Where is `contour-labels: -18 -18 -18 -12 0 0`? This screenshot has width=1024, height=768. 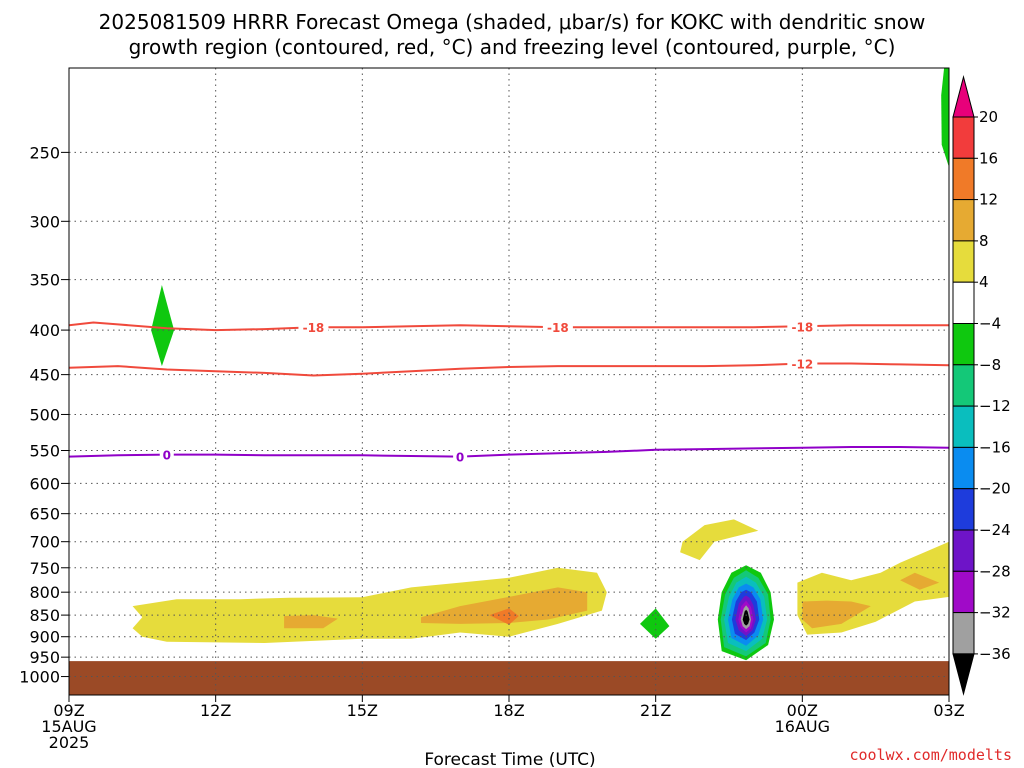
contour-labels: -18 -18 -18 -12 0 0 is located at coordinates (488, 392).